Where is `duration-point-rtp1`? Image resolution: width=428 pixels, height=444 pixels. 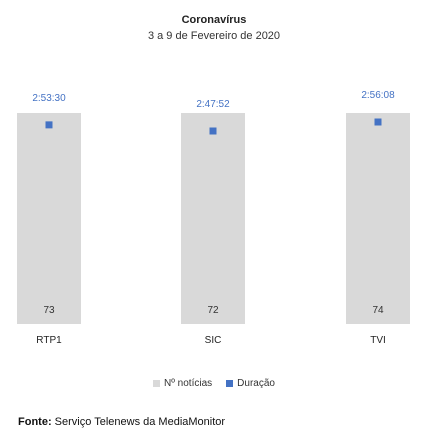
duration-point-rtp1 is located at coordinates (49, 125).